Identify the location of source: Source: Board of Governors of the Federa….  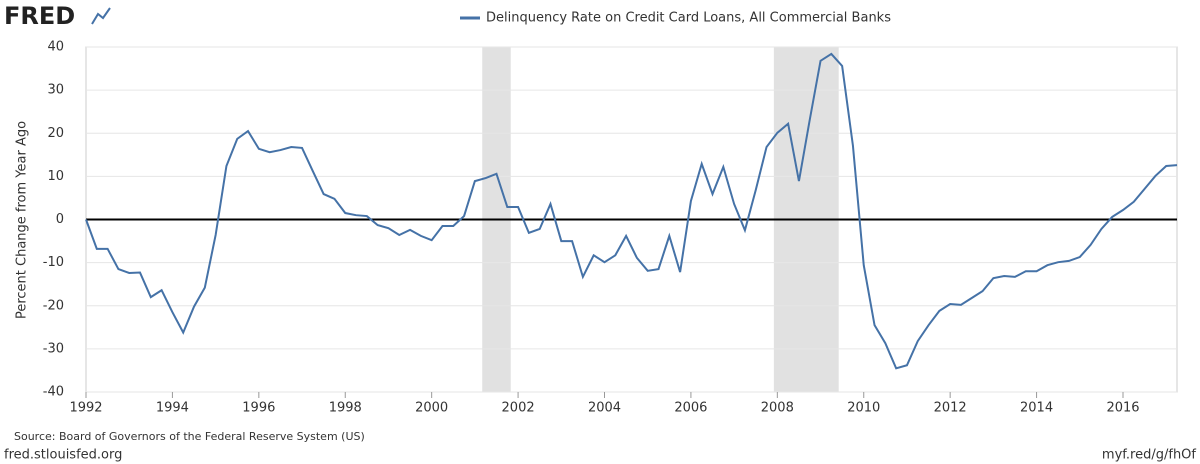
(189, 436).